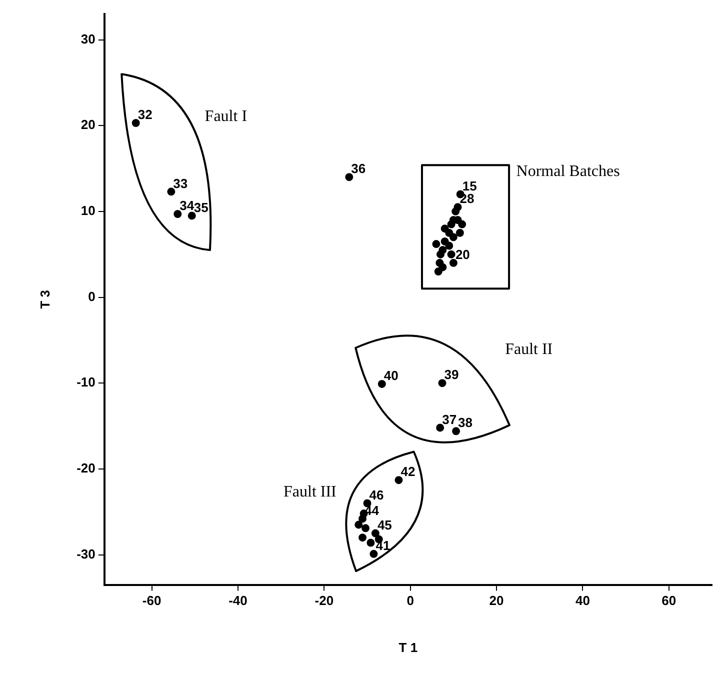 This screenshot has width=717, height=696. I want to click on annotation: Fault I, so click(226, 117).